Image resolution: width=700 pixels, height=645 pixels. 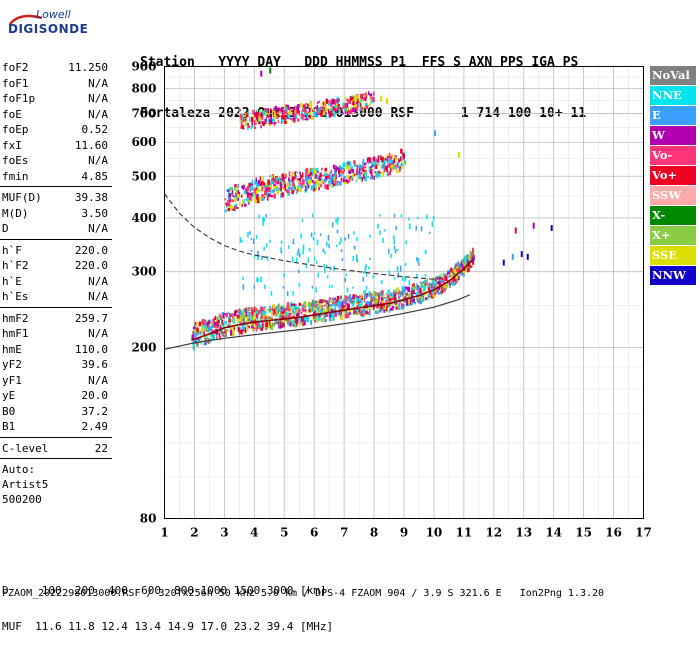 What do you see at coordinates (95, 213) in the screenshot?
I see `param-value: 3.50` at bounding box center [95, 213].